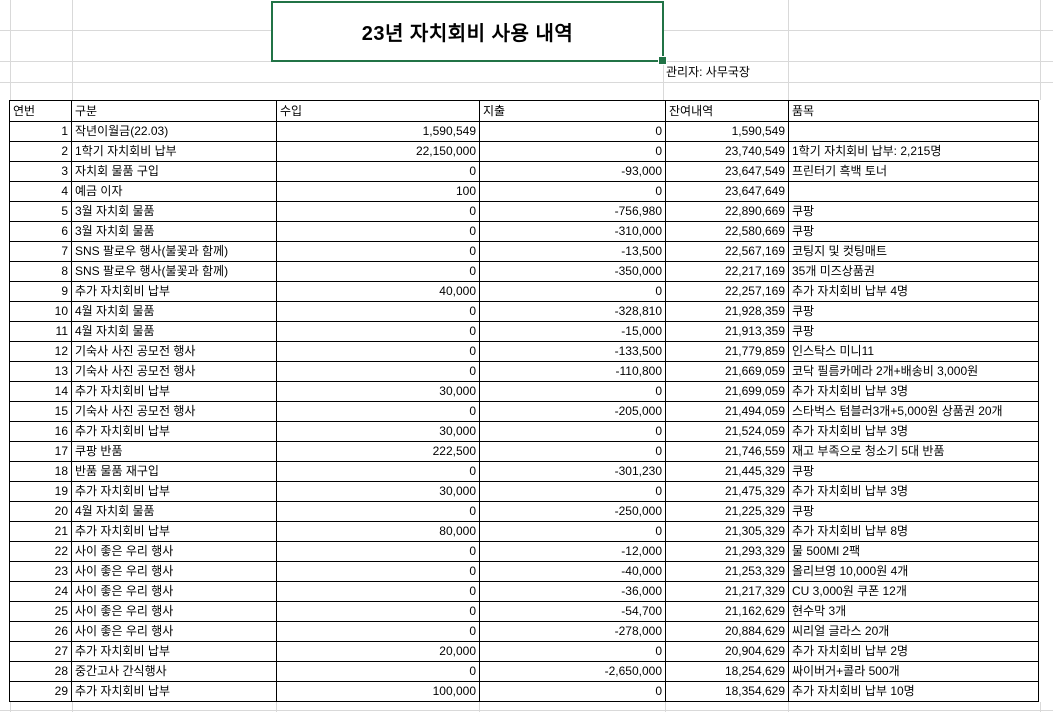 Image resolution: width=1053 pixels, height=712 pixels. Describe the element at coordinates (727, 191) in the screenshot. I see `cell-balance: 23,647,649` at that location.